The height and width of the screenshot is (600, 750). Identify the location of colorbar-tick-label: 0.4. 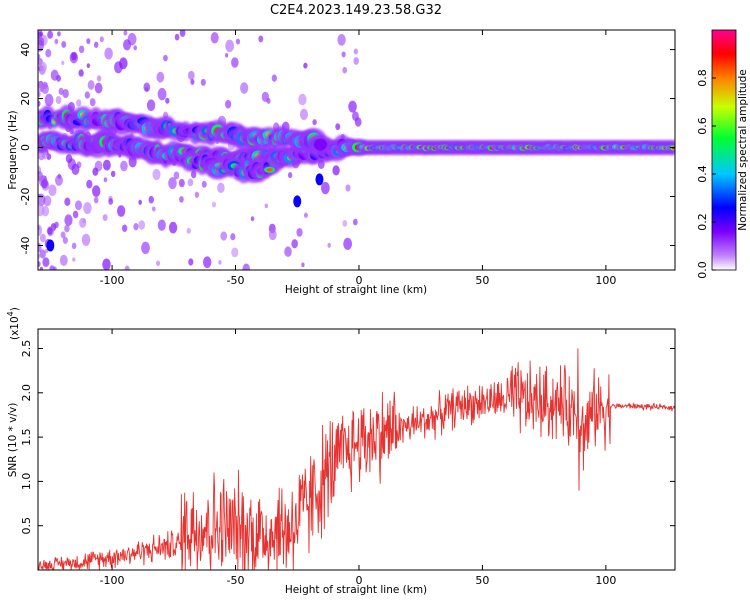
(702, 174).